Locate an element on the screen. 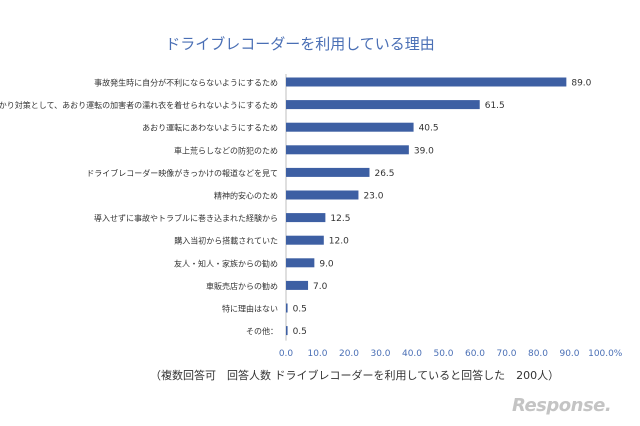 The image size is (640, 426). data-label: 23.0 is located at coordinates (373, 197).